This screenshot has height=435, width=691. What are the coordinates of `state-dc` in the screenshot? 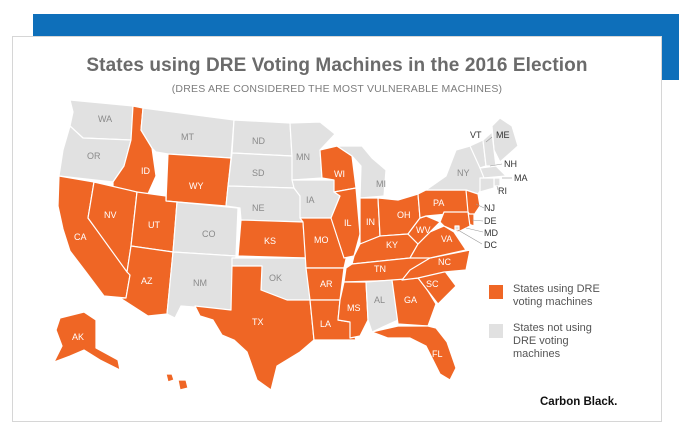 It's located at (457, 228).